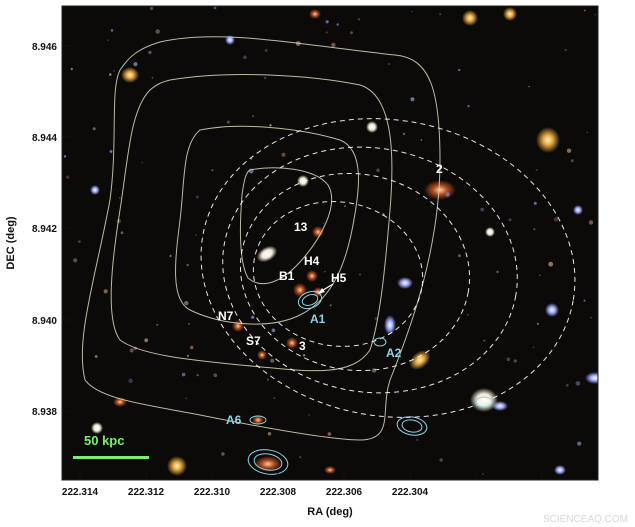  Describe the element at coordinates (370, 382) in the screenshot. I see `arc-contours` at that location.